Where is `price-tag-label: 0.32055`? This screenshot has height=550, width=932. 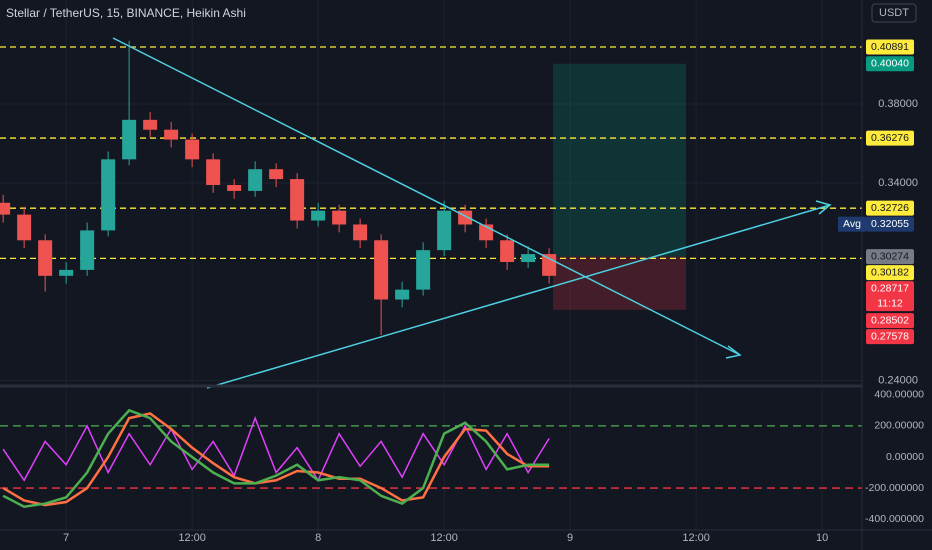 price-tag-label: 0.32055 is located at coordinates (890, 224).